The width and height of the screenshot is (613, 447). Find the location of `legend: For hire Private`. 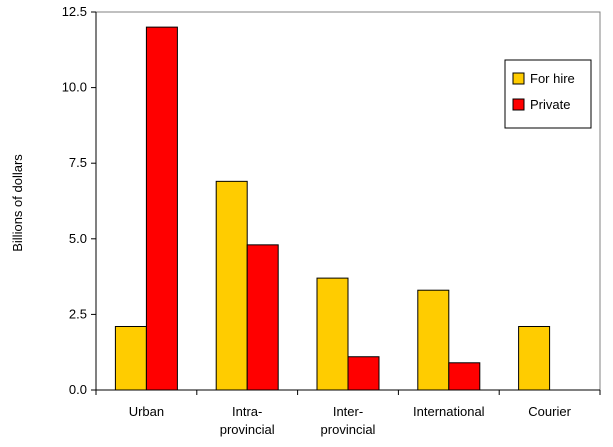

legend: For hire Private is located at coordinates (548, 94).